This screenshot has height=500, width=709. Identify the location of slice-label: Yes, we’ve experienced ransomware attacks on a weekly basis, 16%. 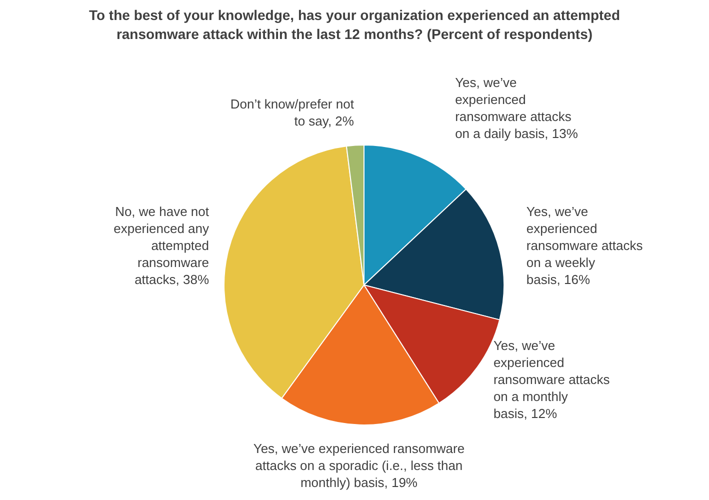
(585, 246).